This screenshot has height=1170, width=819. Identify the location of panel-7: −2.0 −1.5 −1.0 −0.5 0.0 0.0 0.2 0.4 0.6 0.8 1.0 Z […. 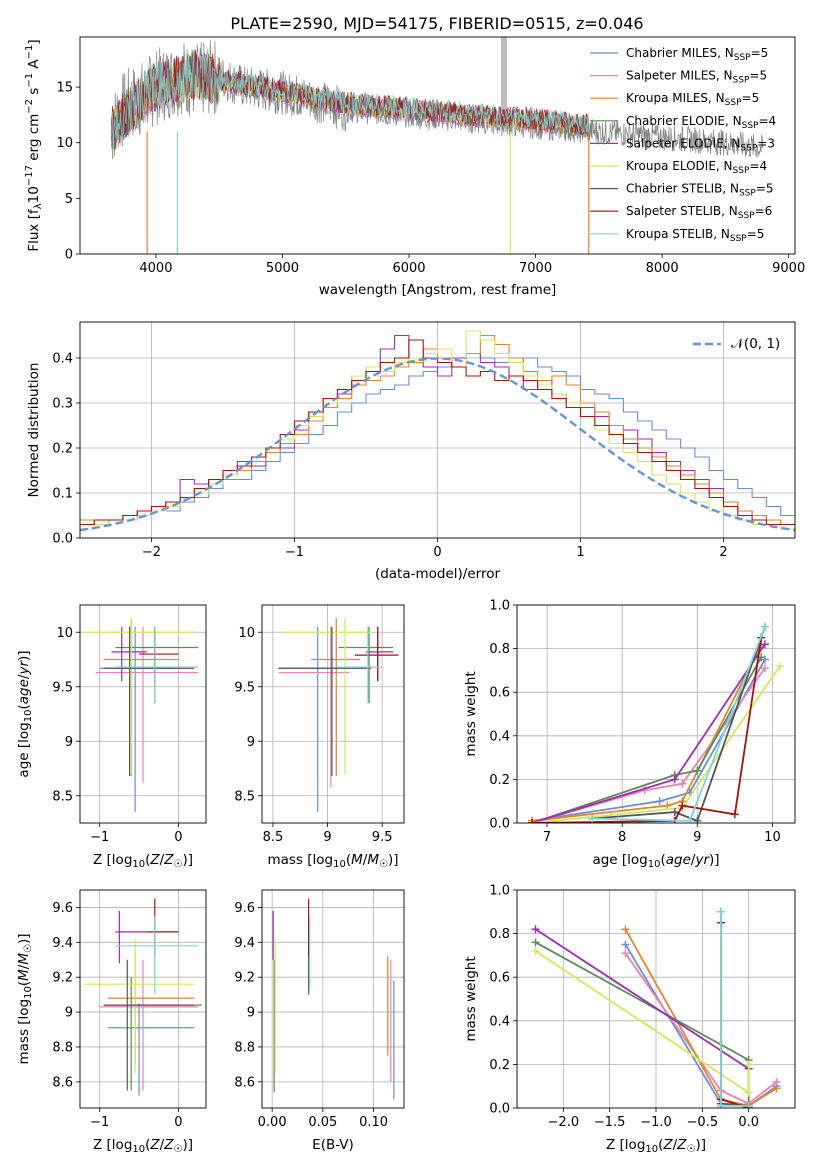
(629, 1019).